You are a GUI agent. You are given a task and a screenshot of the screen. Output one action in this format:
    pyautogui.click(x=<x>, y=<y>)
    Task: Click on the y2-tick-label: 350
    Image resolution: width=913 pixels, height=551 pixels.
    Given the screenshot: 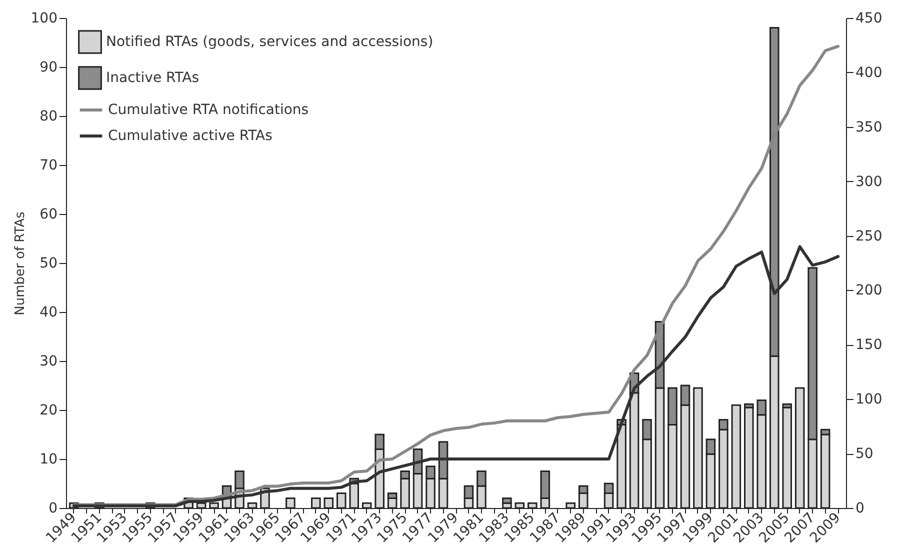 What is the action you would take?
    pyautogui.click(x=869, y=127)
    